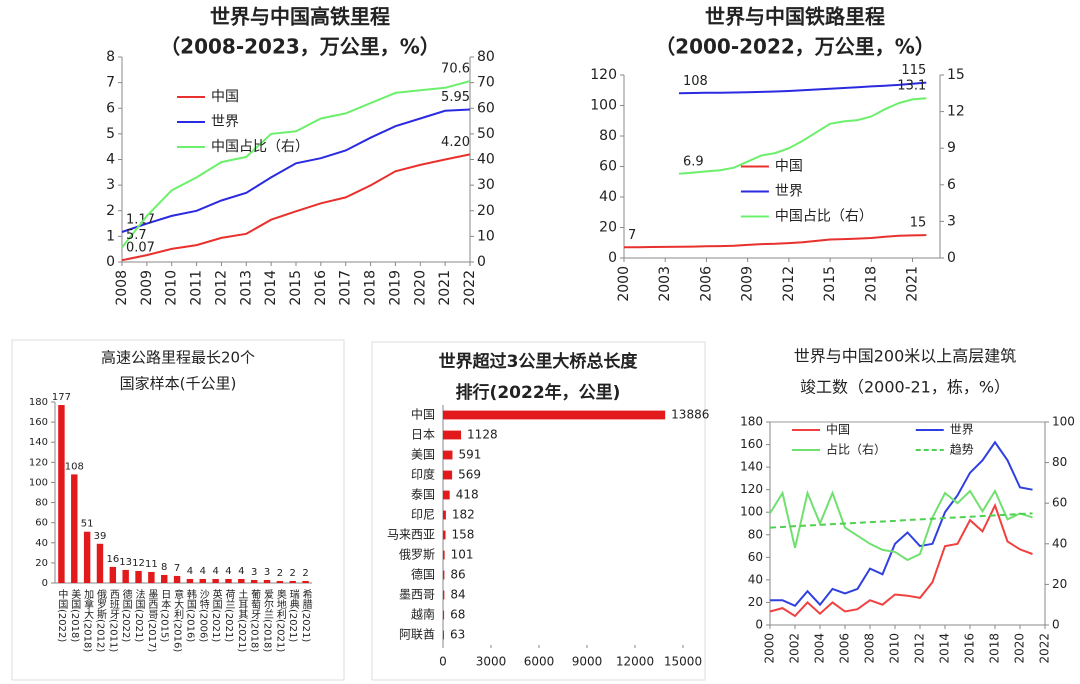 The image size is (1080, 684). Describe the element at coordinates (178, 620) in the screenshot. I see `x-tick-label: 意大利(2016)` at that location.